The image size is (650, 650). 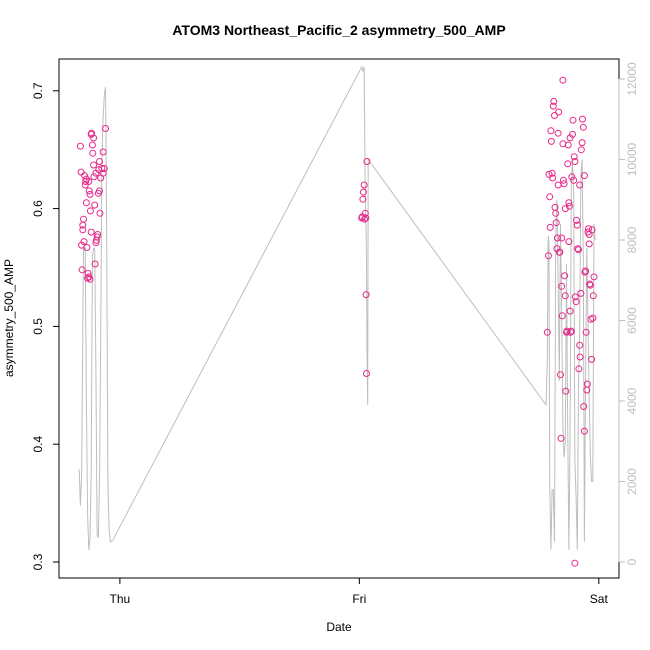 What do you see at coordinates (632, 159) in the screenshot?
I see `right-y-tick-label: 10000` at bounding box center [632, 159].